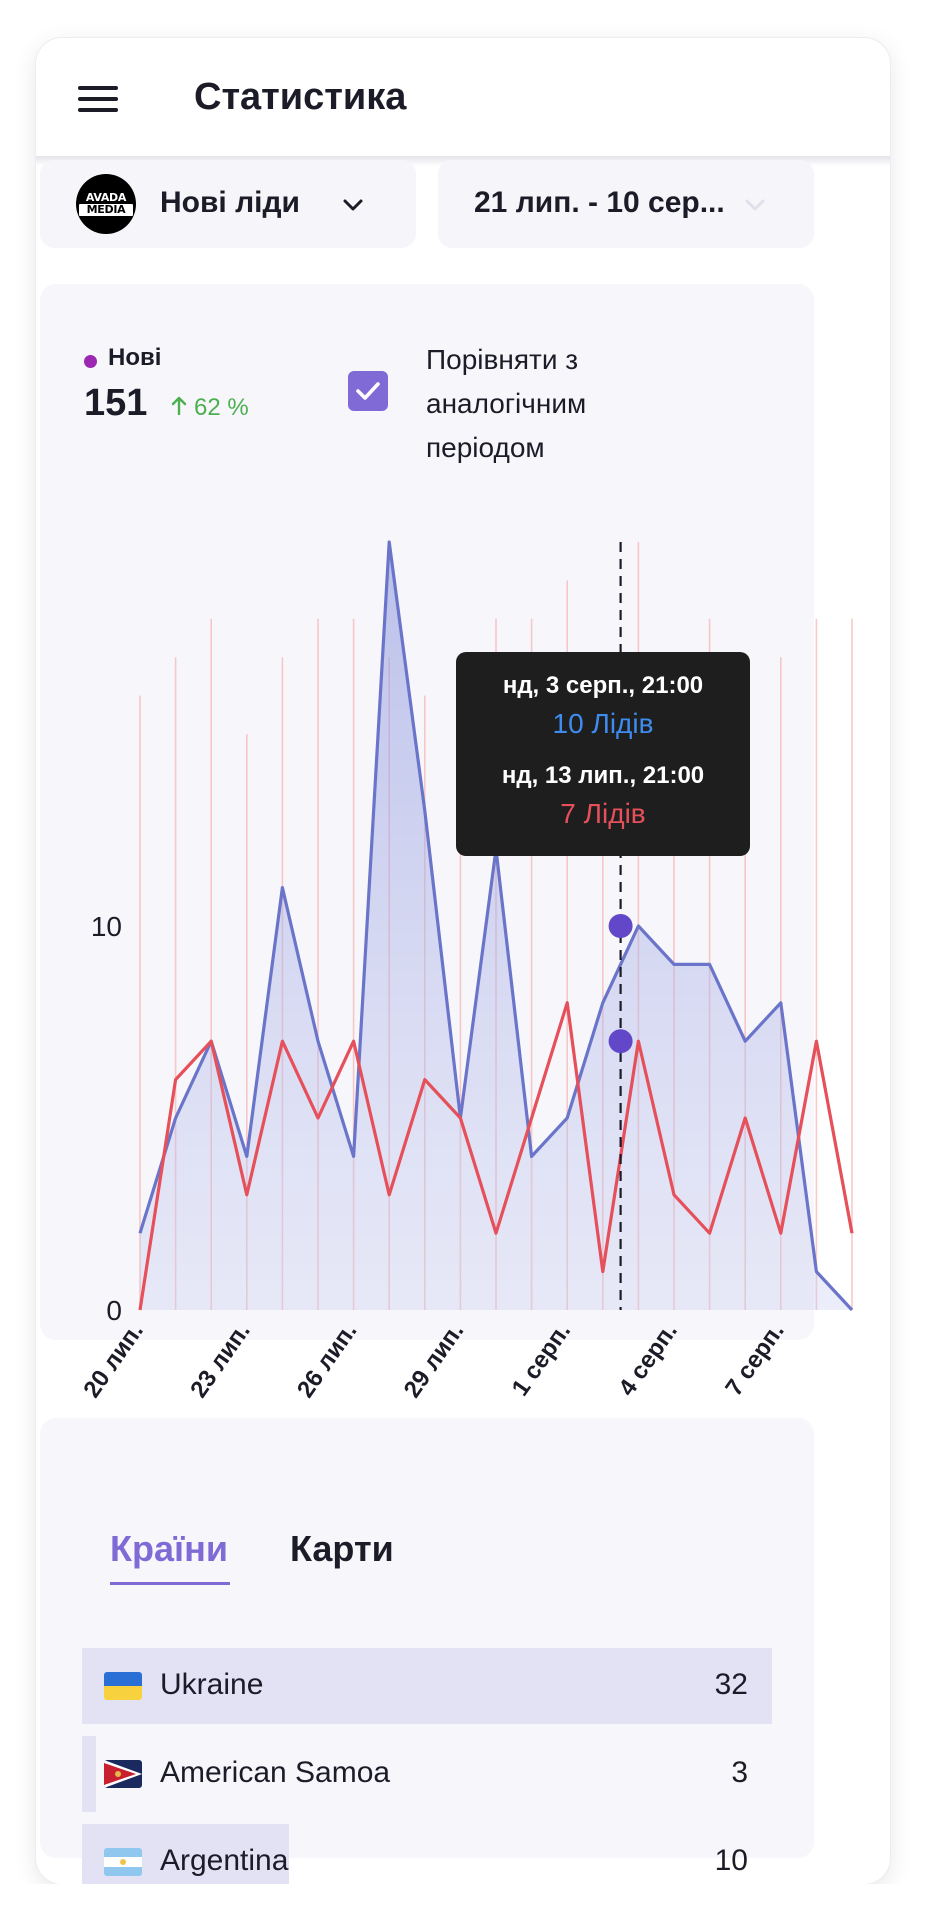 The height and width of the screenshot is (1920, 926). I want to click on american-samoa-flag-icon, so click(123, 1774).